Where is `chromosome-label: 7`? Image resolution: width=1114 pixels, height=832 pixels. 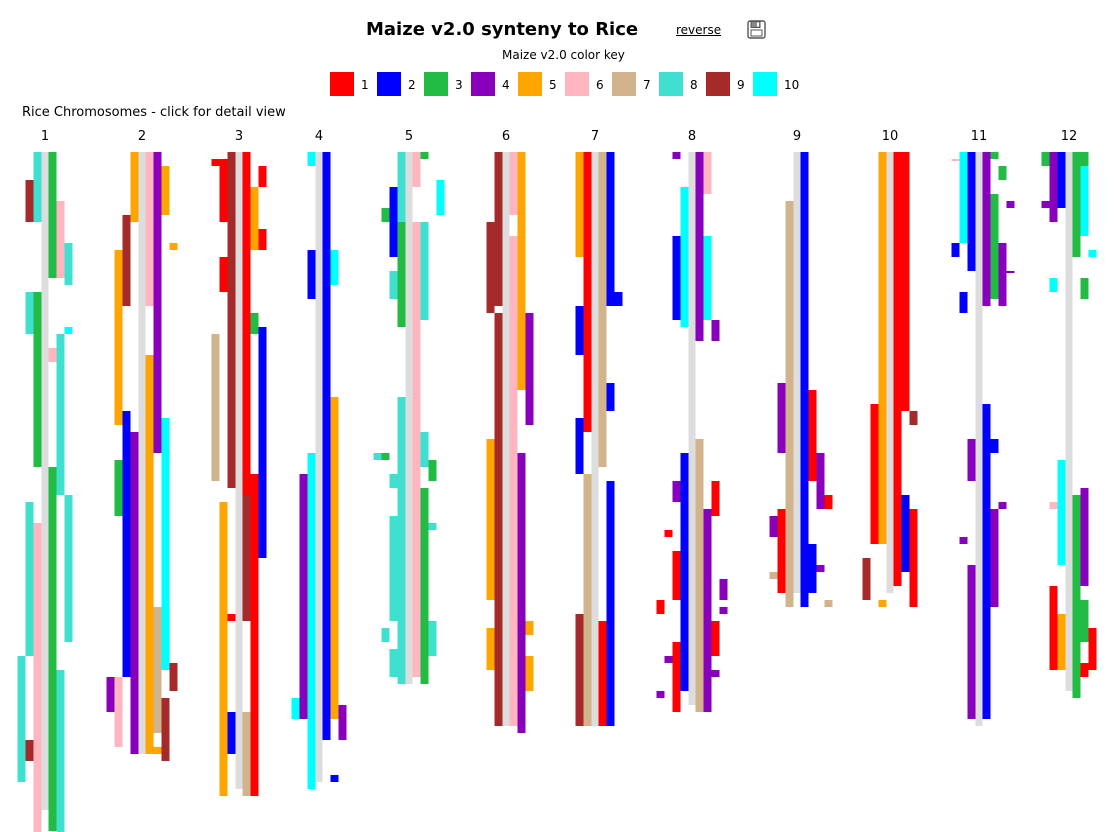 chromosome-label: 7 is located at coordinates (595, 136).